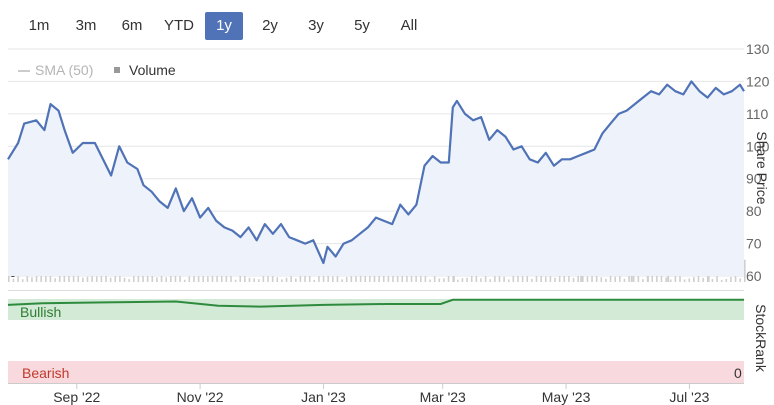 This screenshot has height=405, width=774. What do you see at coordinates (758, 81) in the screenshot?
I see `price-tick-label: 120` at bounding box center [758, 81].